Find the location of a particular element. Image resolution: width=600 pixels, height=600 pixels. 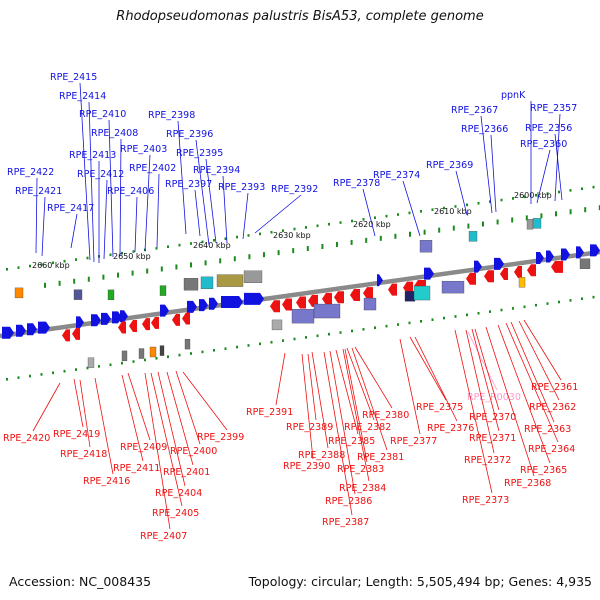

reverse-gene-label: RPE_2386 is located at coordinates (348, 501).